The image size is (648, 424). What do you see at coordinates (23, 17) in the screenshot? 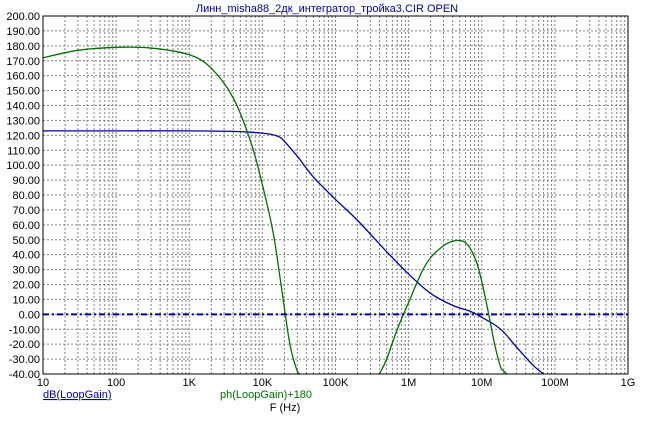
I see `y-tick-label: 200.00` at bounding box center [23, 17].